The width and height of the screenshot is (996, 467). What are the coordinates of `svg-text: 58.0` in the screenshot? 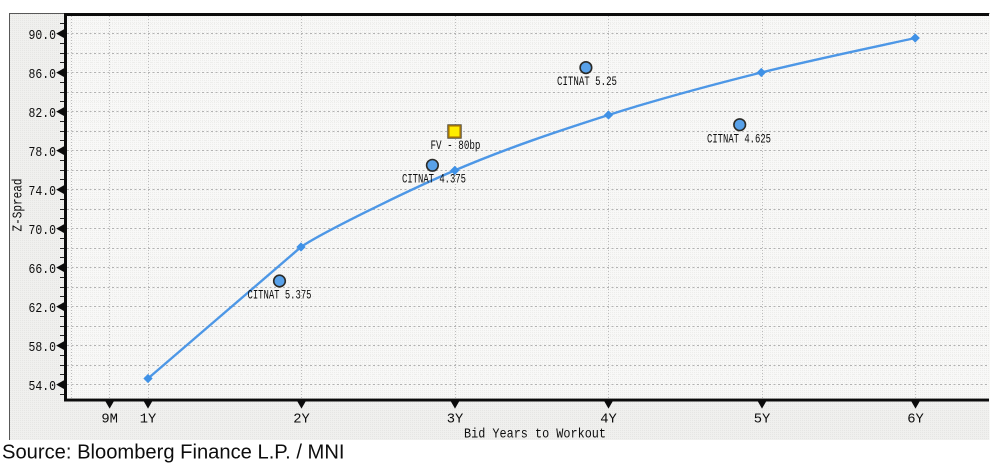 It's located at (43, 348).